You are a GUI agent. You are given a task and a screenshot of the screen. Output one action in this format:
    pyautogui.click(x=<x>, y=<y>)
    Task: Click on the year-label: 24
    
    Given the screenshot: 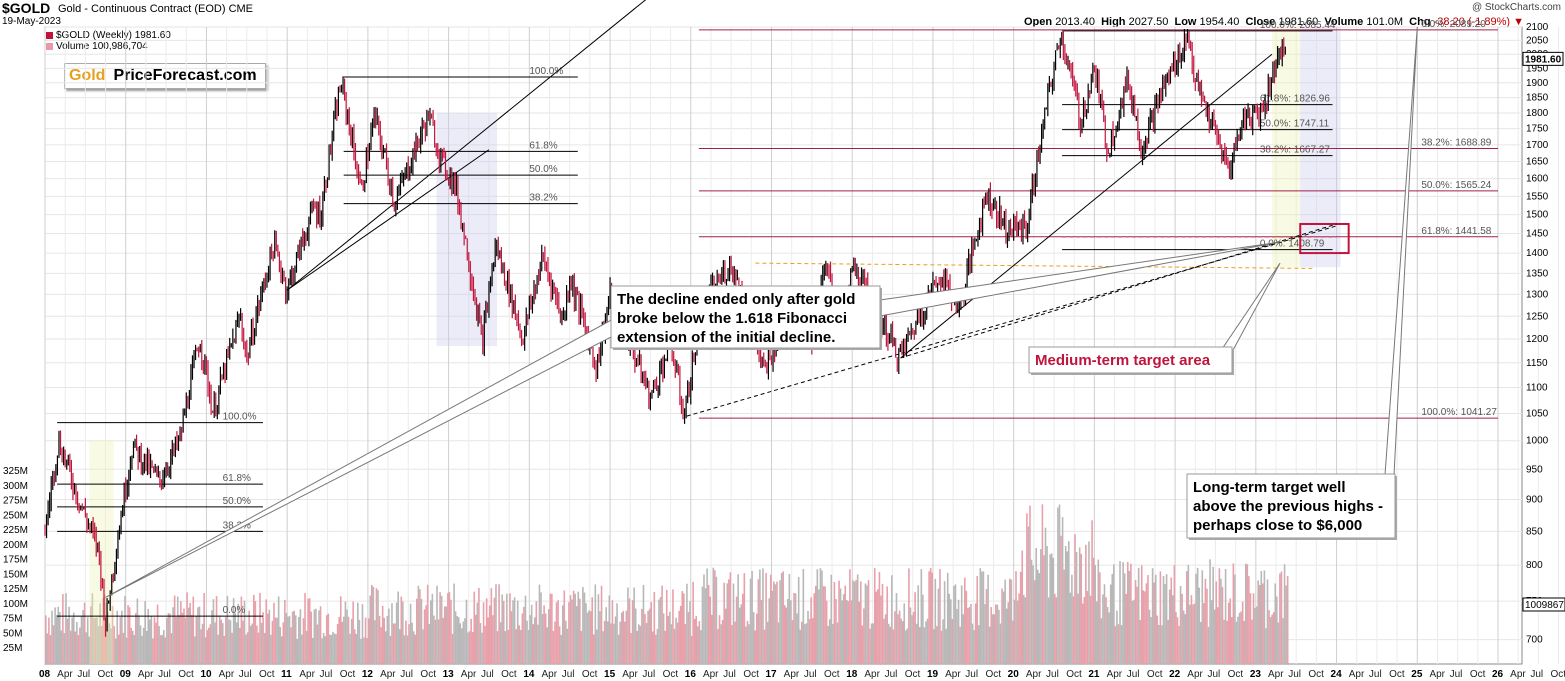 What is the action you would take?
    pyautogui.click(x=1337, y=674)
    